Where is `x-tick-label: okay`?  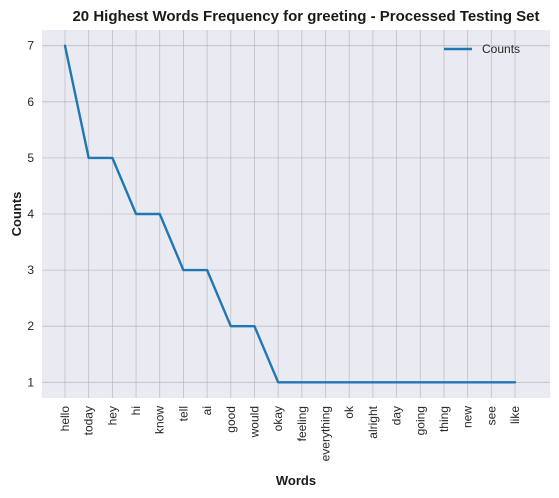 x-tick-label: okay is located at coordinates (278, 418).